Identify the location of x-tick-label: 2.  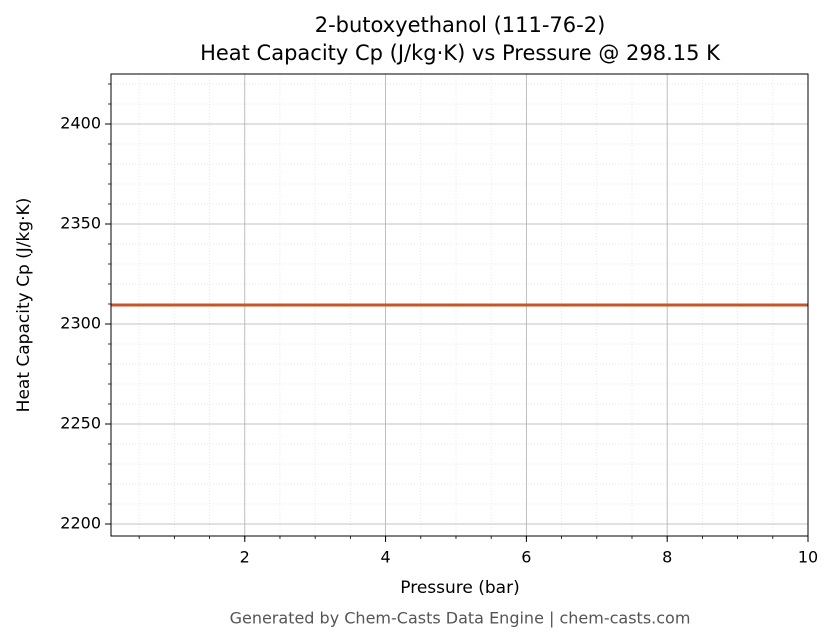
(245, 557).